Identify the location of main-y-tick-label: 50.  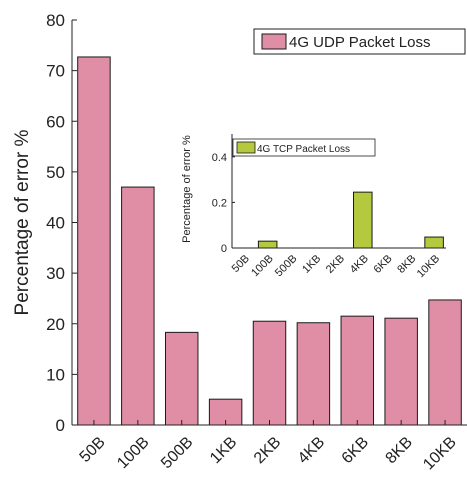
(55, 172).